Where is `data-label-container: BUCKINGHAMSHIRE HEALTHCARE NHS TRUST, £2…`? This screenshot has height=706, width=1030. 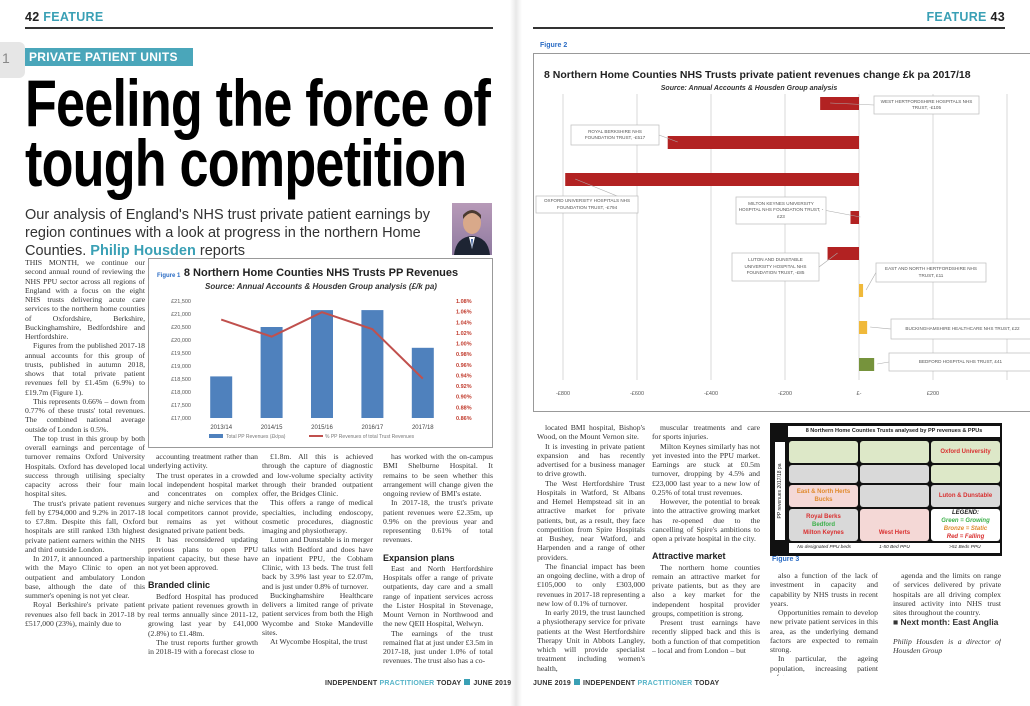
data-label-container: BUCKINGHAMSHIRE HEALTHCARE NHS TRUST, £2… is located at coordinates (962, 328).